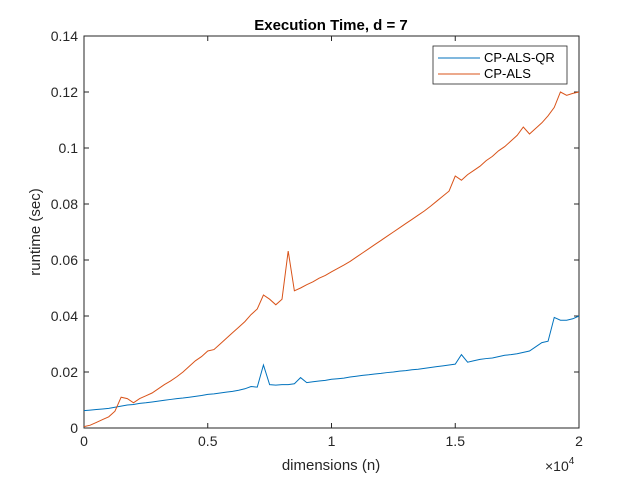 This screenshot has height=480, width=640. What do you see at coordinates (64, 92) in the screenshot?
I see `y-tick-label: 0.12` at bounding box center [64, 92].